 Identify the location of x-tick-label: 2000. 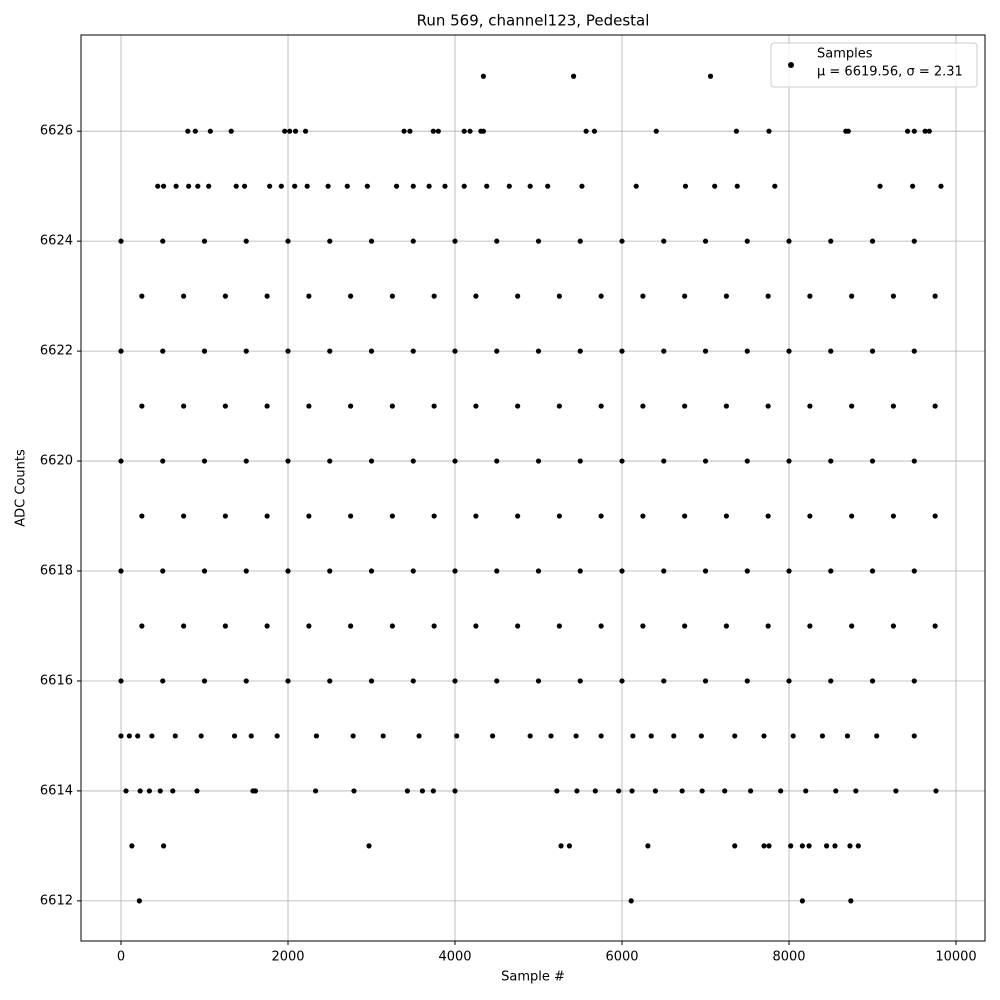
(287, 957).